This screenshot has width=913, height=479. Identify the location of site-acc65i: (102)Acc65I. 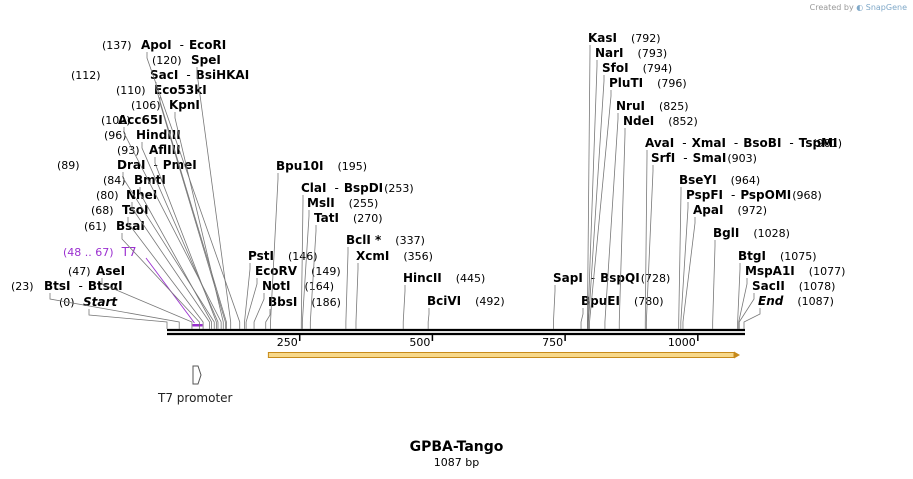
(161, 221).